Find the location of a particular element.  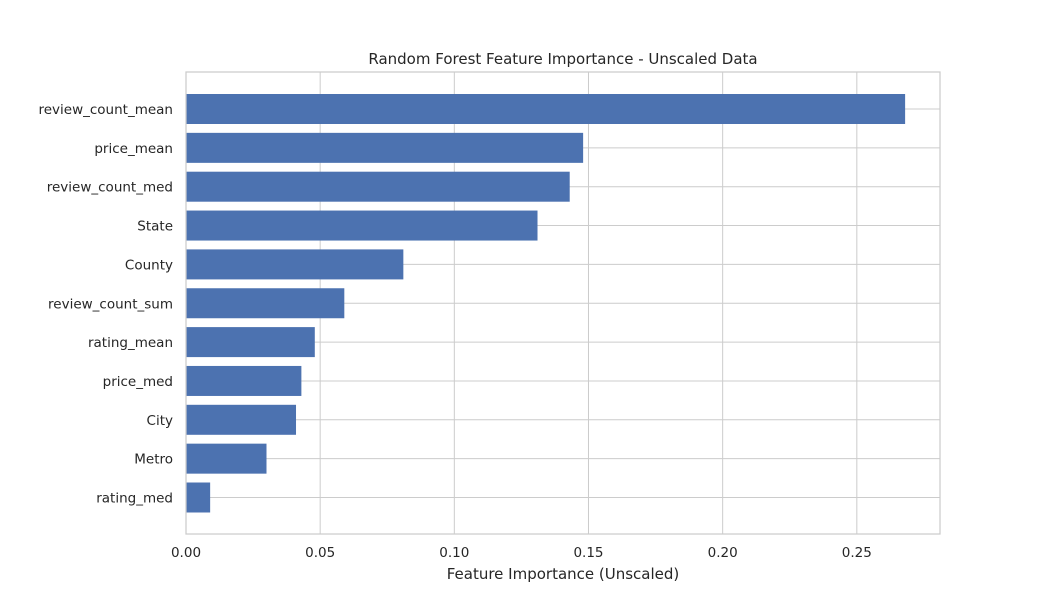

bar-State is located at coordinates (362, 225).